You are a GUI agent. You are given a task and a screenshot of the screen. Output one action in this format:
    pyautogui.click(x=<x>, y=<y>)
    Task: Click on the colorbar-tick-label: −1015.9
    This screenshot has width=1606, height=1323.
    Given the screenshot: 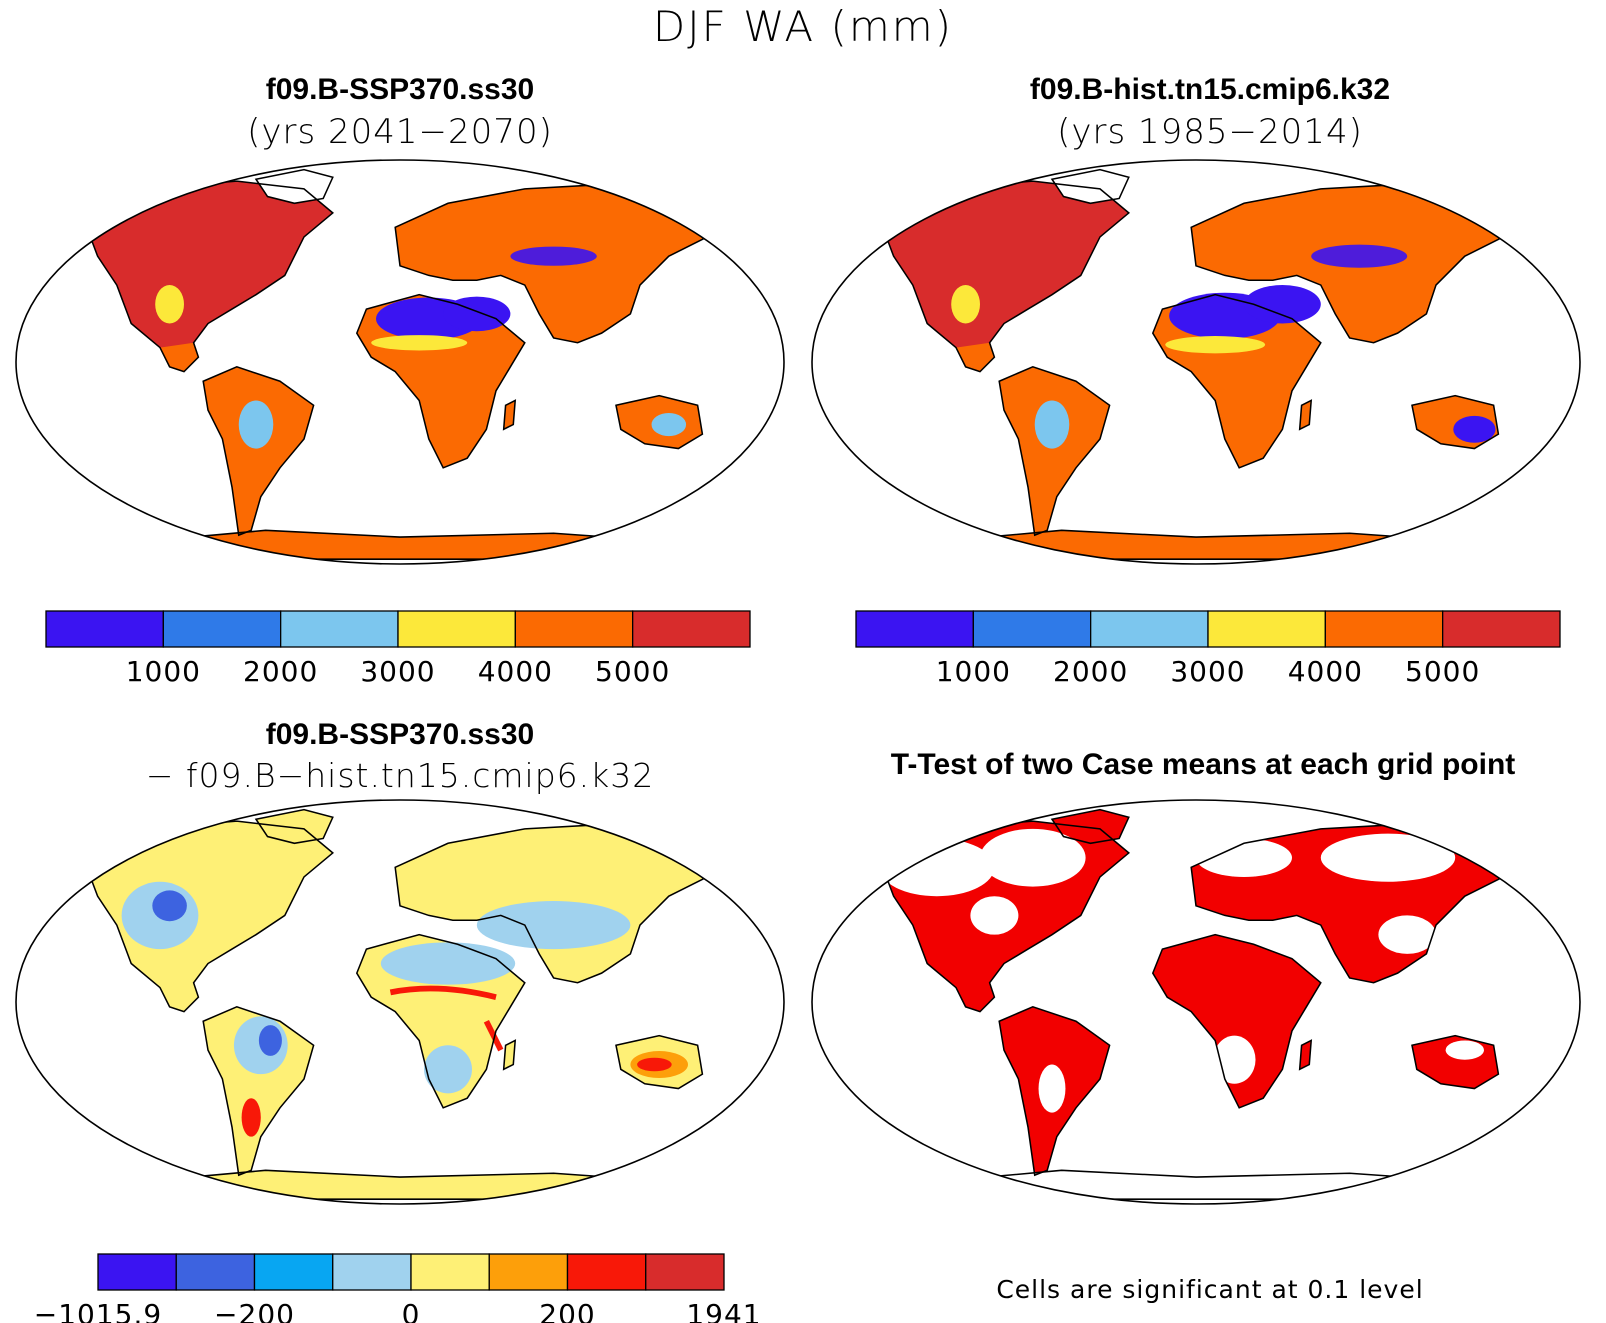 What is the action you would take?
    pyautogui.click(x=98, y=1310)
    